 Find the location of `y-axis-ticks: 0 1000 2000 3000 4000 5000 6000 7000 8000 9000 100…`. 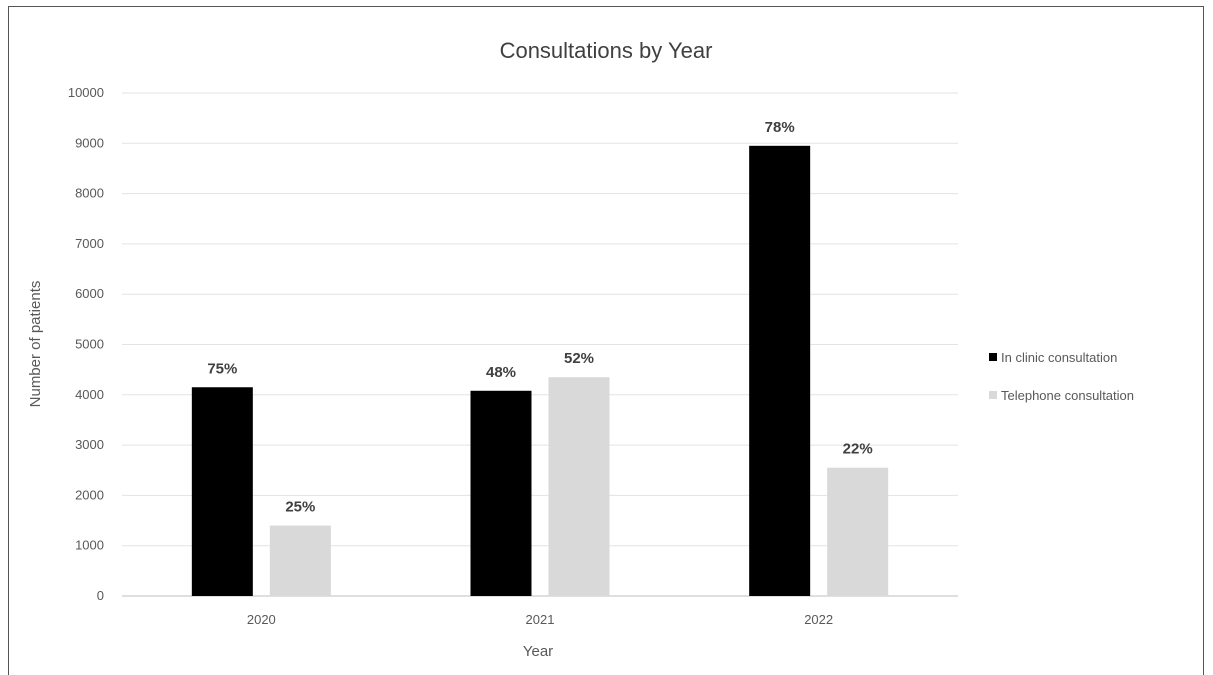

y-axis-ticks: 0 1000 2000 3000 4000 5000 6000 7000 8000 9000 100… is located at coordinates (86, 344).